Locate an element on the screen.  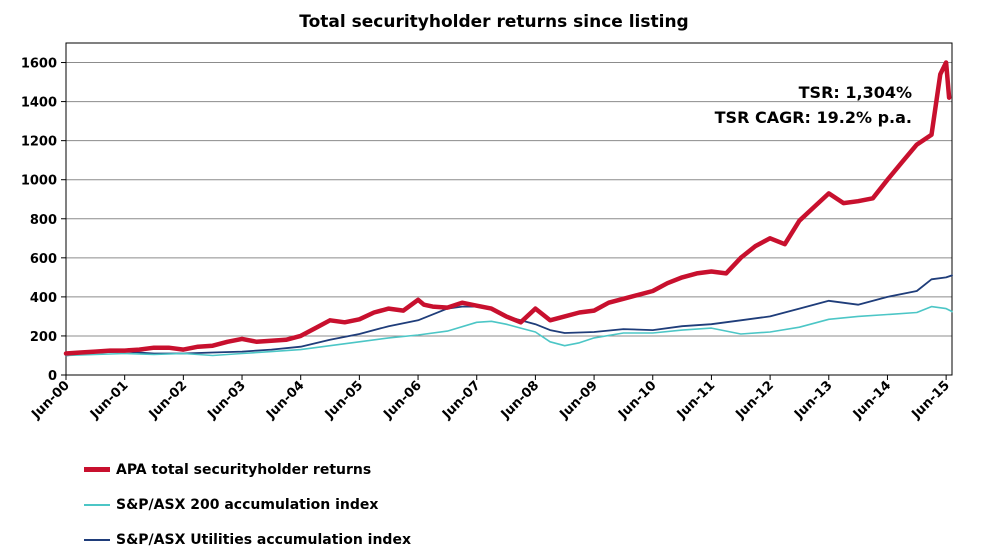
x-tick-label: Jun-01 is located at coordinates (109, 400).